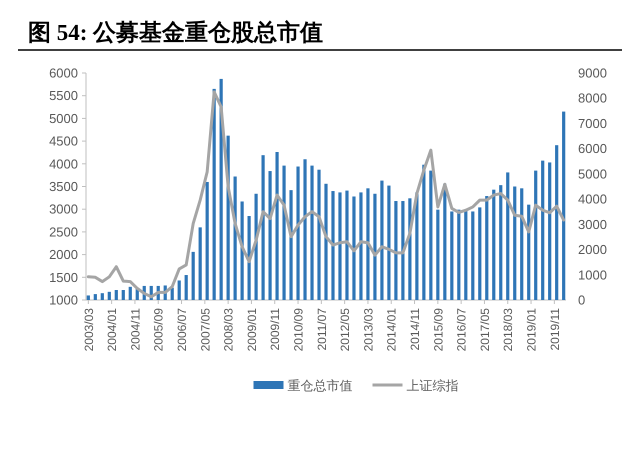 The image size is (640, 469). I want to click on x-tick-label: 2004/11, so click(135, 329).